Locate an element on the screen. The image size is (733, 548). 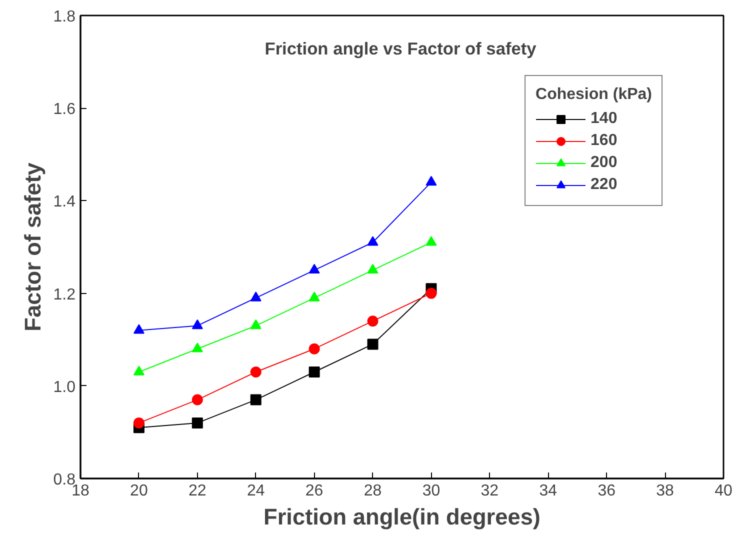
x-tick-label: 28 is located at coordinates (373, 491).